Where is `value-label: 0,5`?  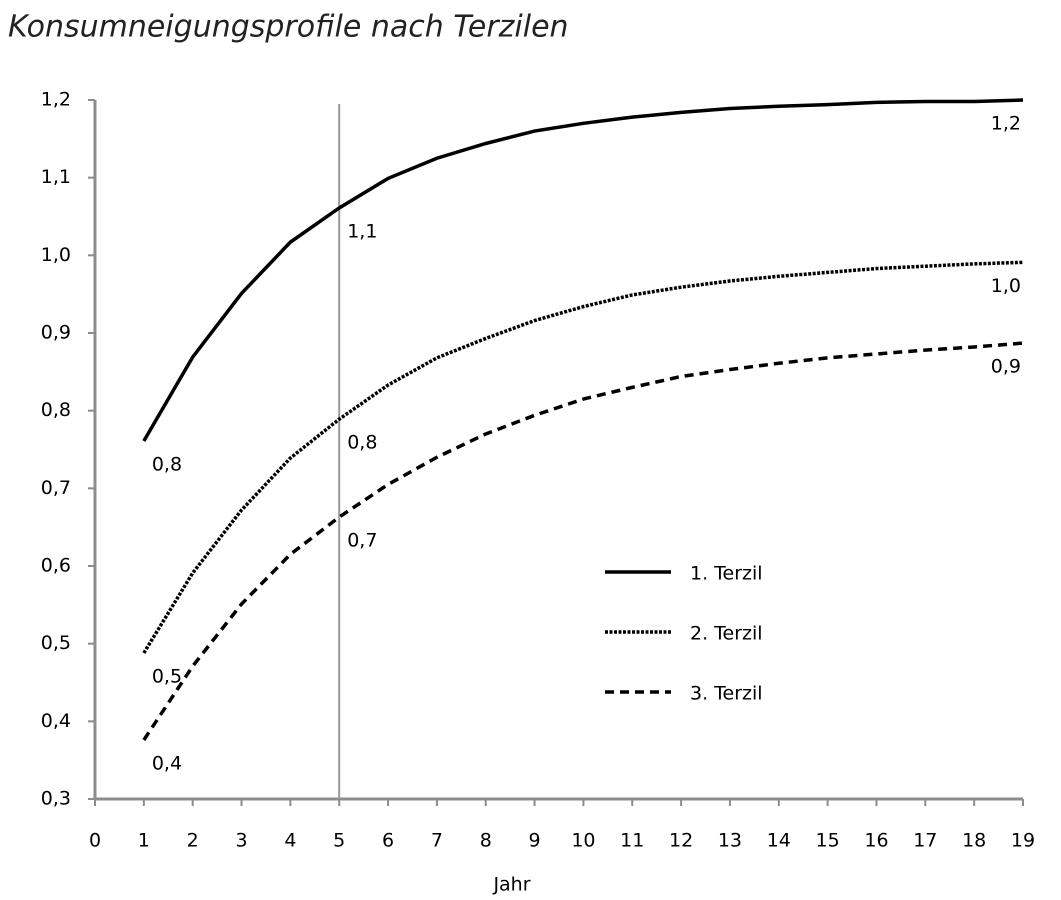
value-label: 0,5 is located at coordinates (167, 676).